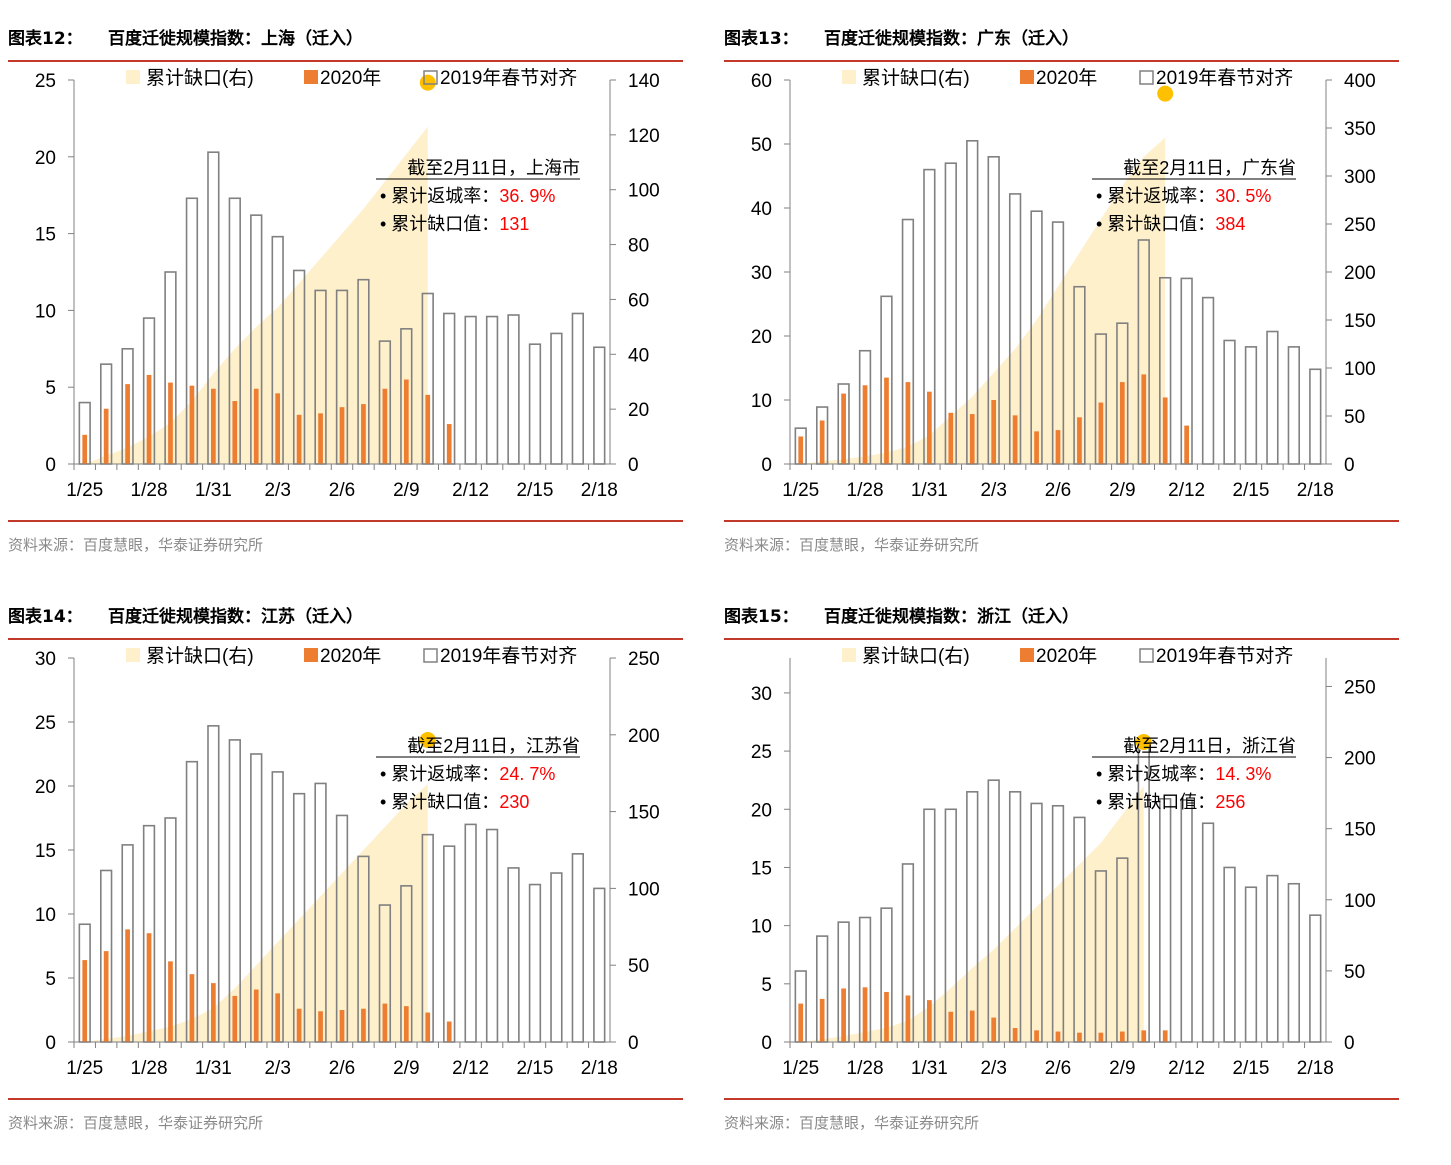  Describe the element at coordinates (185, 614) in the screenshot. I see `panel-title: 图表14： 百度迁徙规模指数：江苏（迁入）` at that location.